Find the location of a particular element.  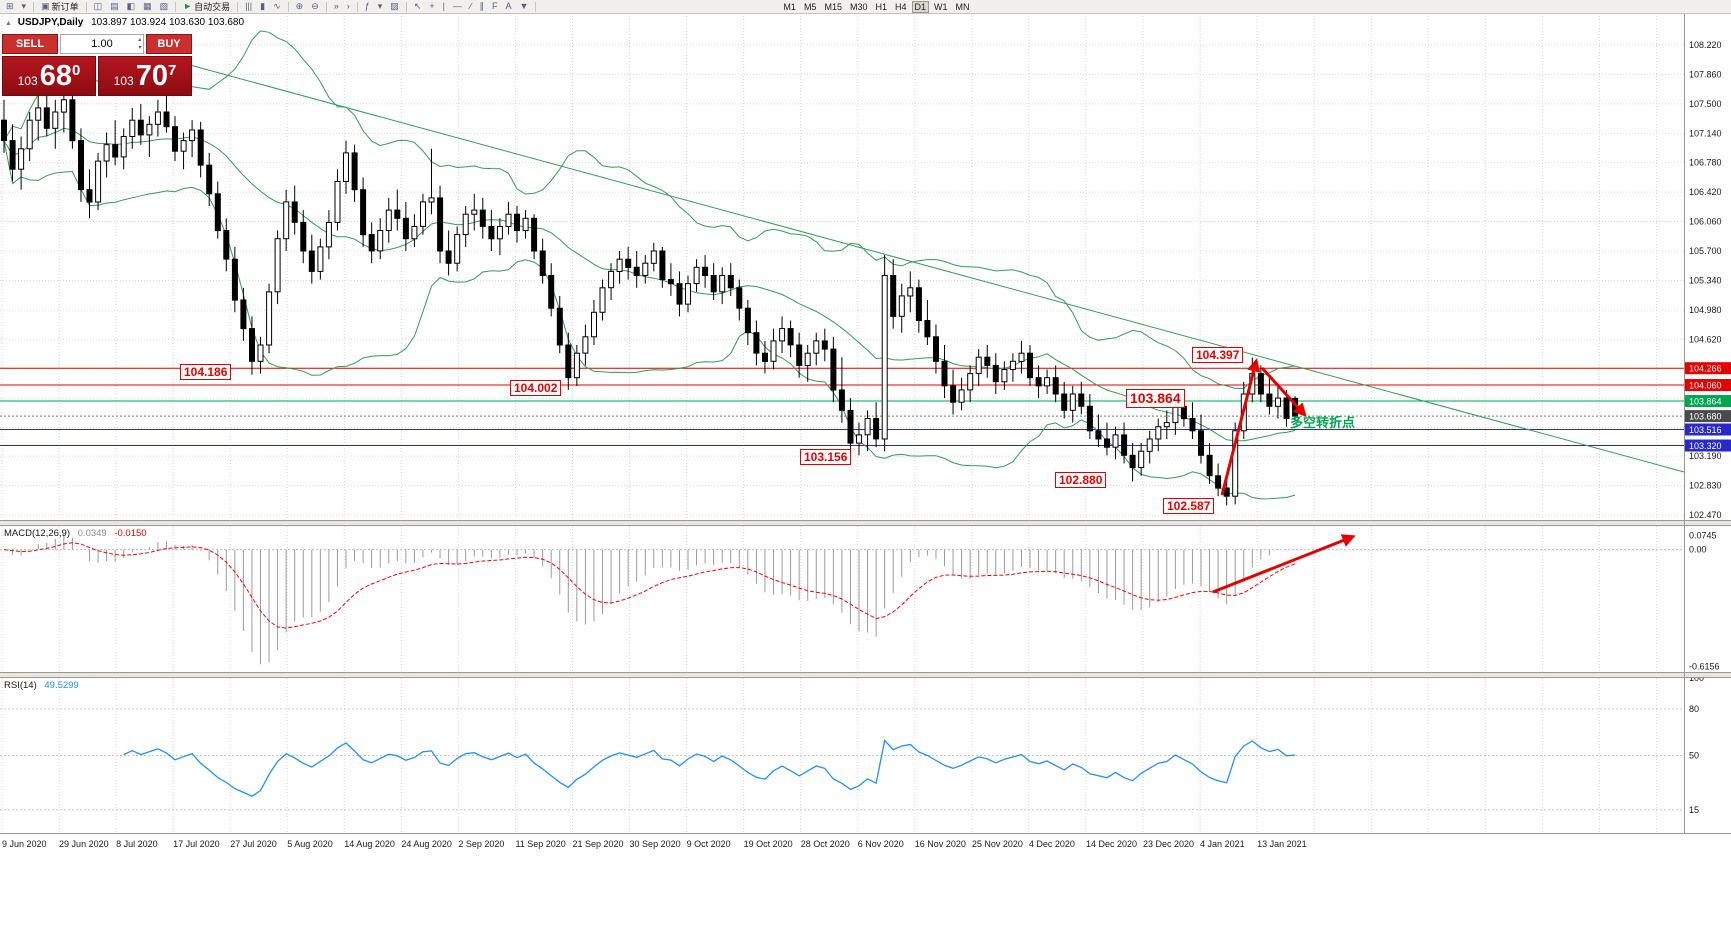

auto-scroll-button: » is located at coordinates (336, 7).